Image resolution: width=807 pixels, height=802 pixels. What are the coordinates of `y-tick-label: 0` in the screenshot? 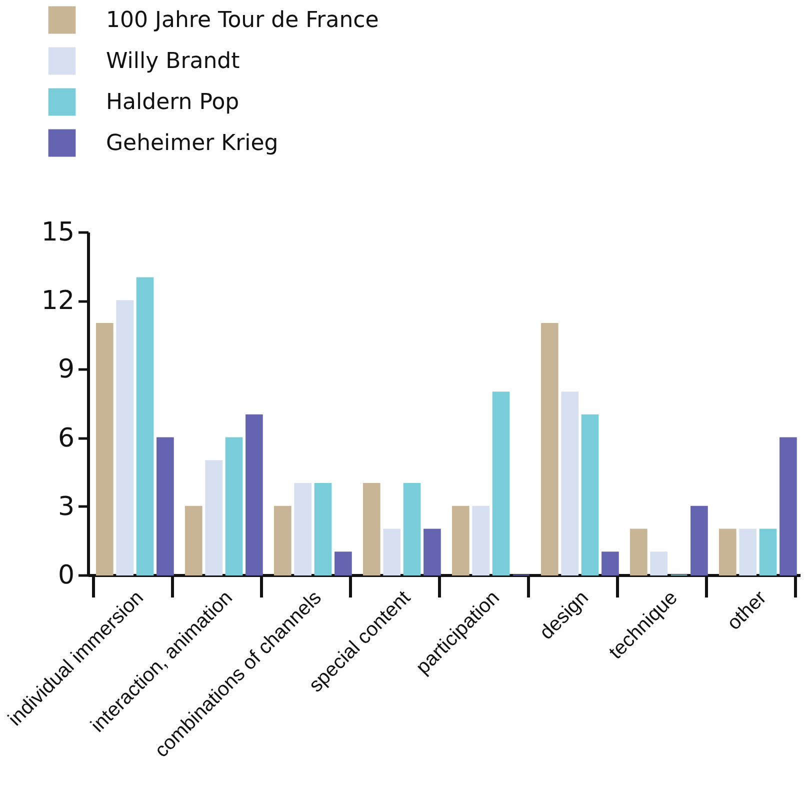 It's located at (66, 575).